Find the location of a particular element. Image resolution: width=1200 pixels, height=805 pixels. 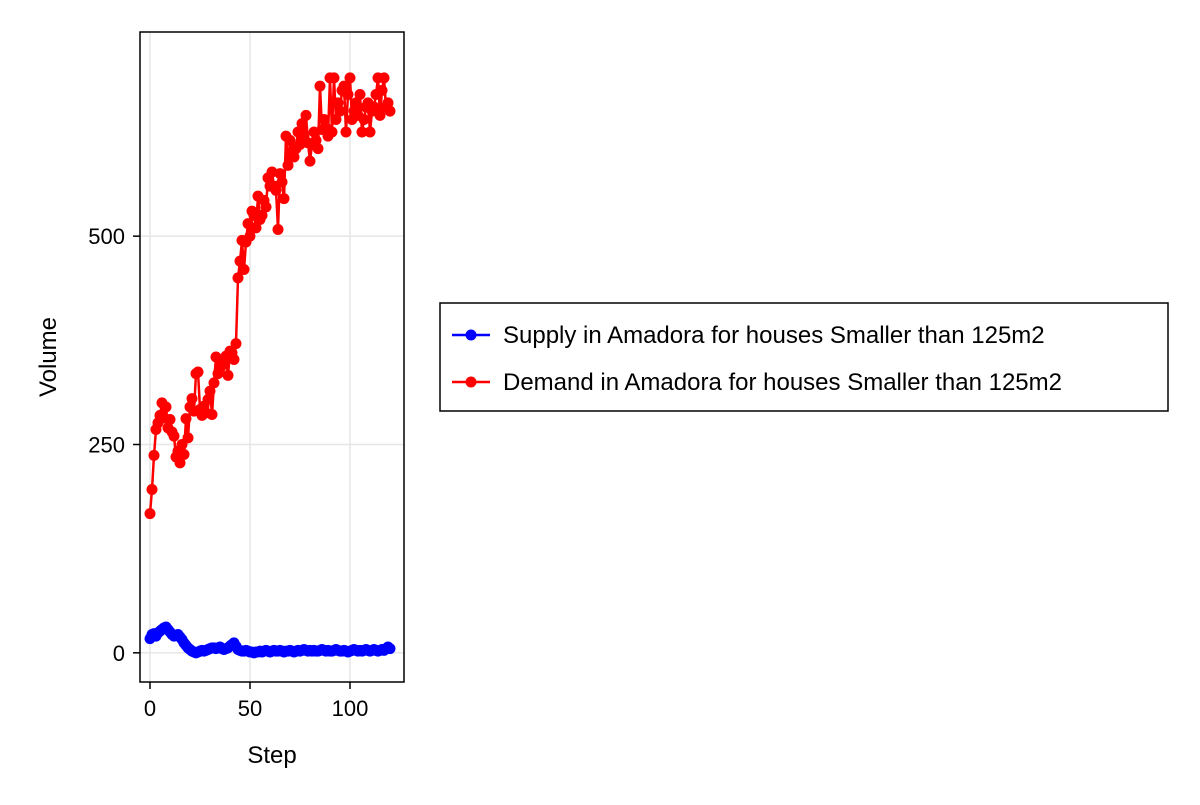

y-tick-label: 250 is located at coordinates (106, 445).